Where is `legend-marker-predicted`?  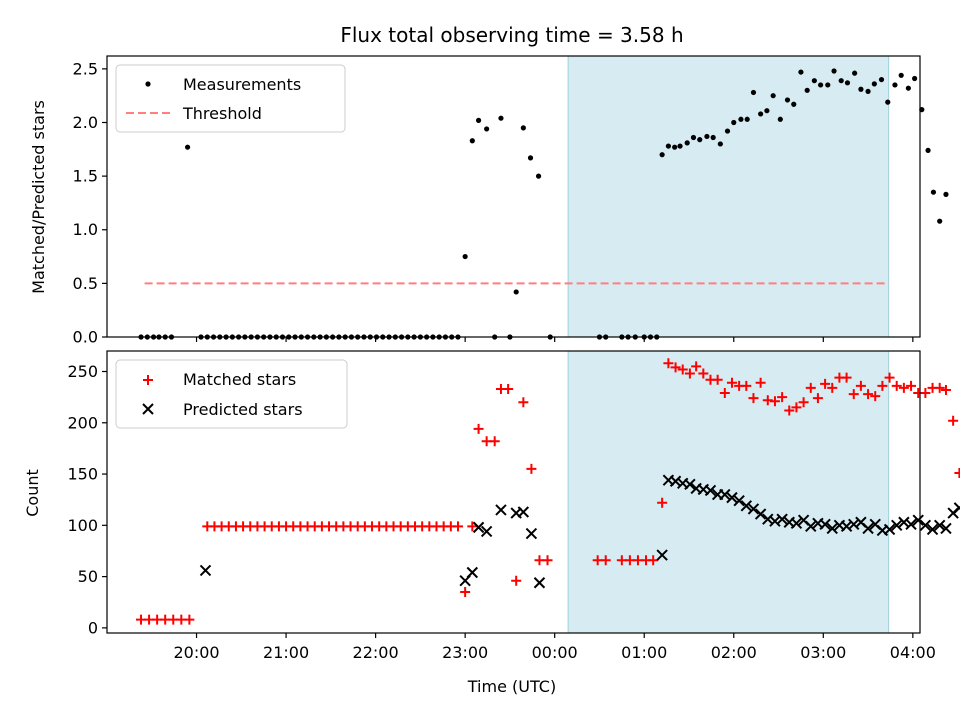 legend-marker-predicted is located at coordinates (148, 409).